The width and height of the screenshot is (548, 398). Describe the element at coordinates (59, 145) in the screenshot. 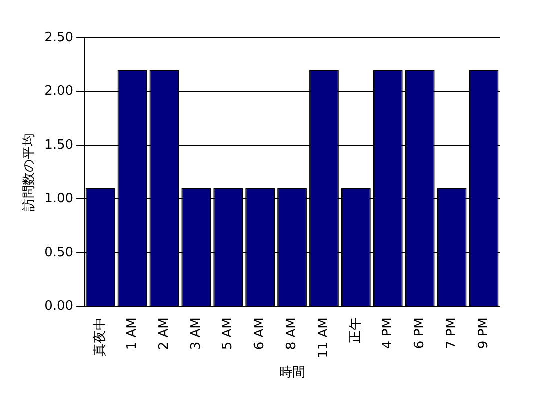

I see `y-tick-label: 1.50` at that location.